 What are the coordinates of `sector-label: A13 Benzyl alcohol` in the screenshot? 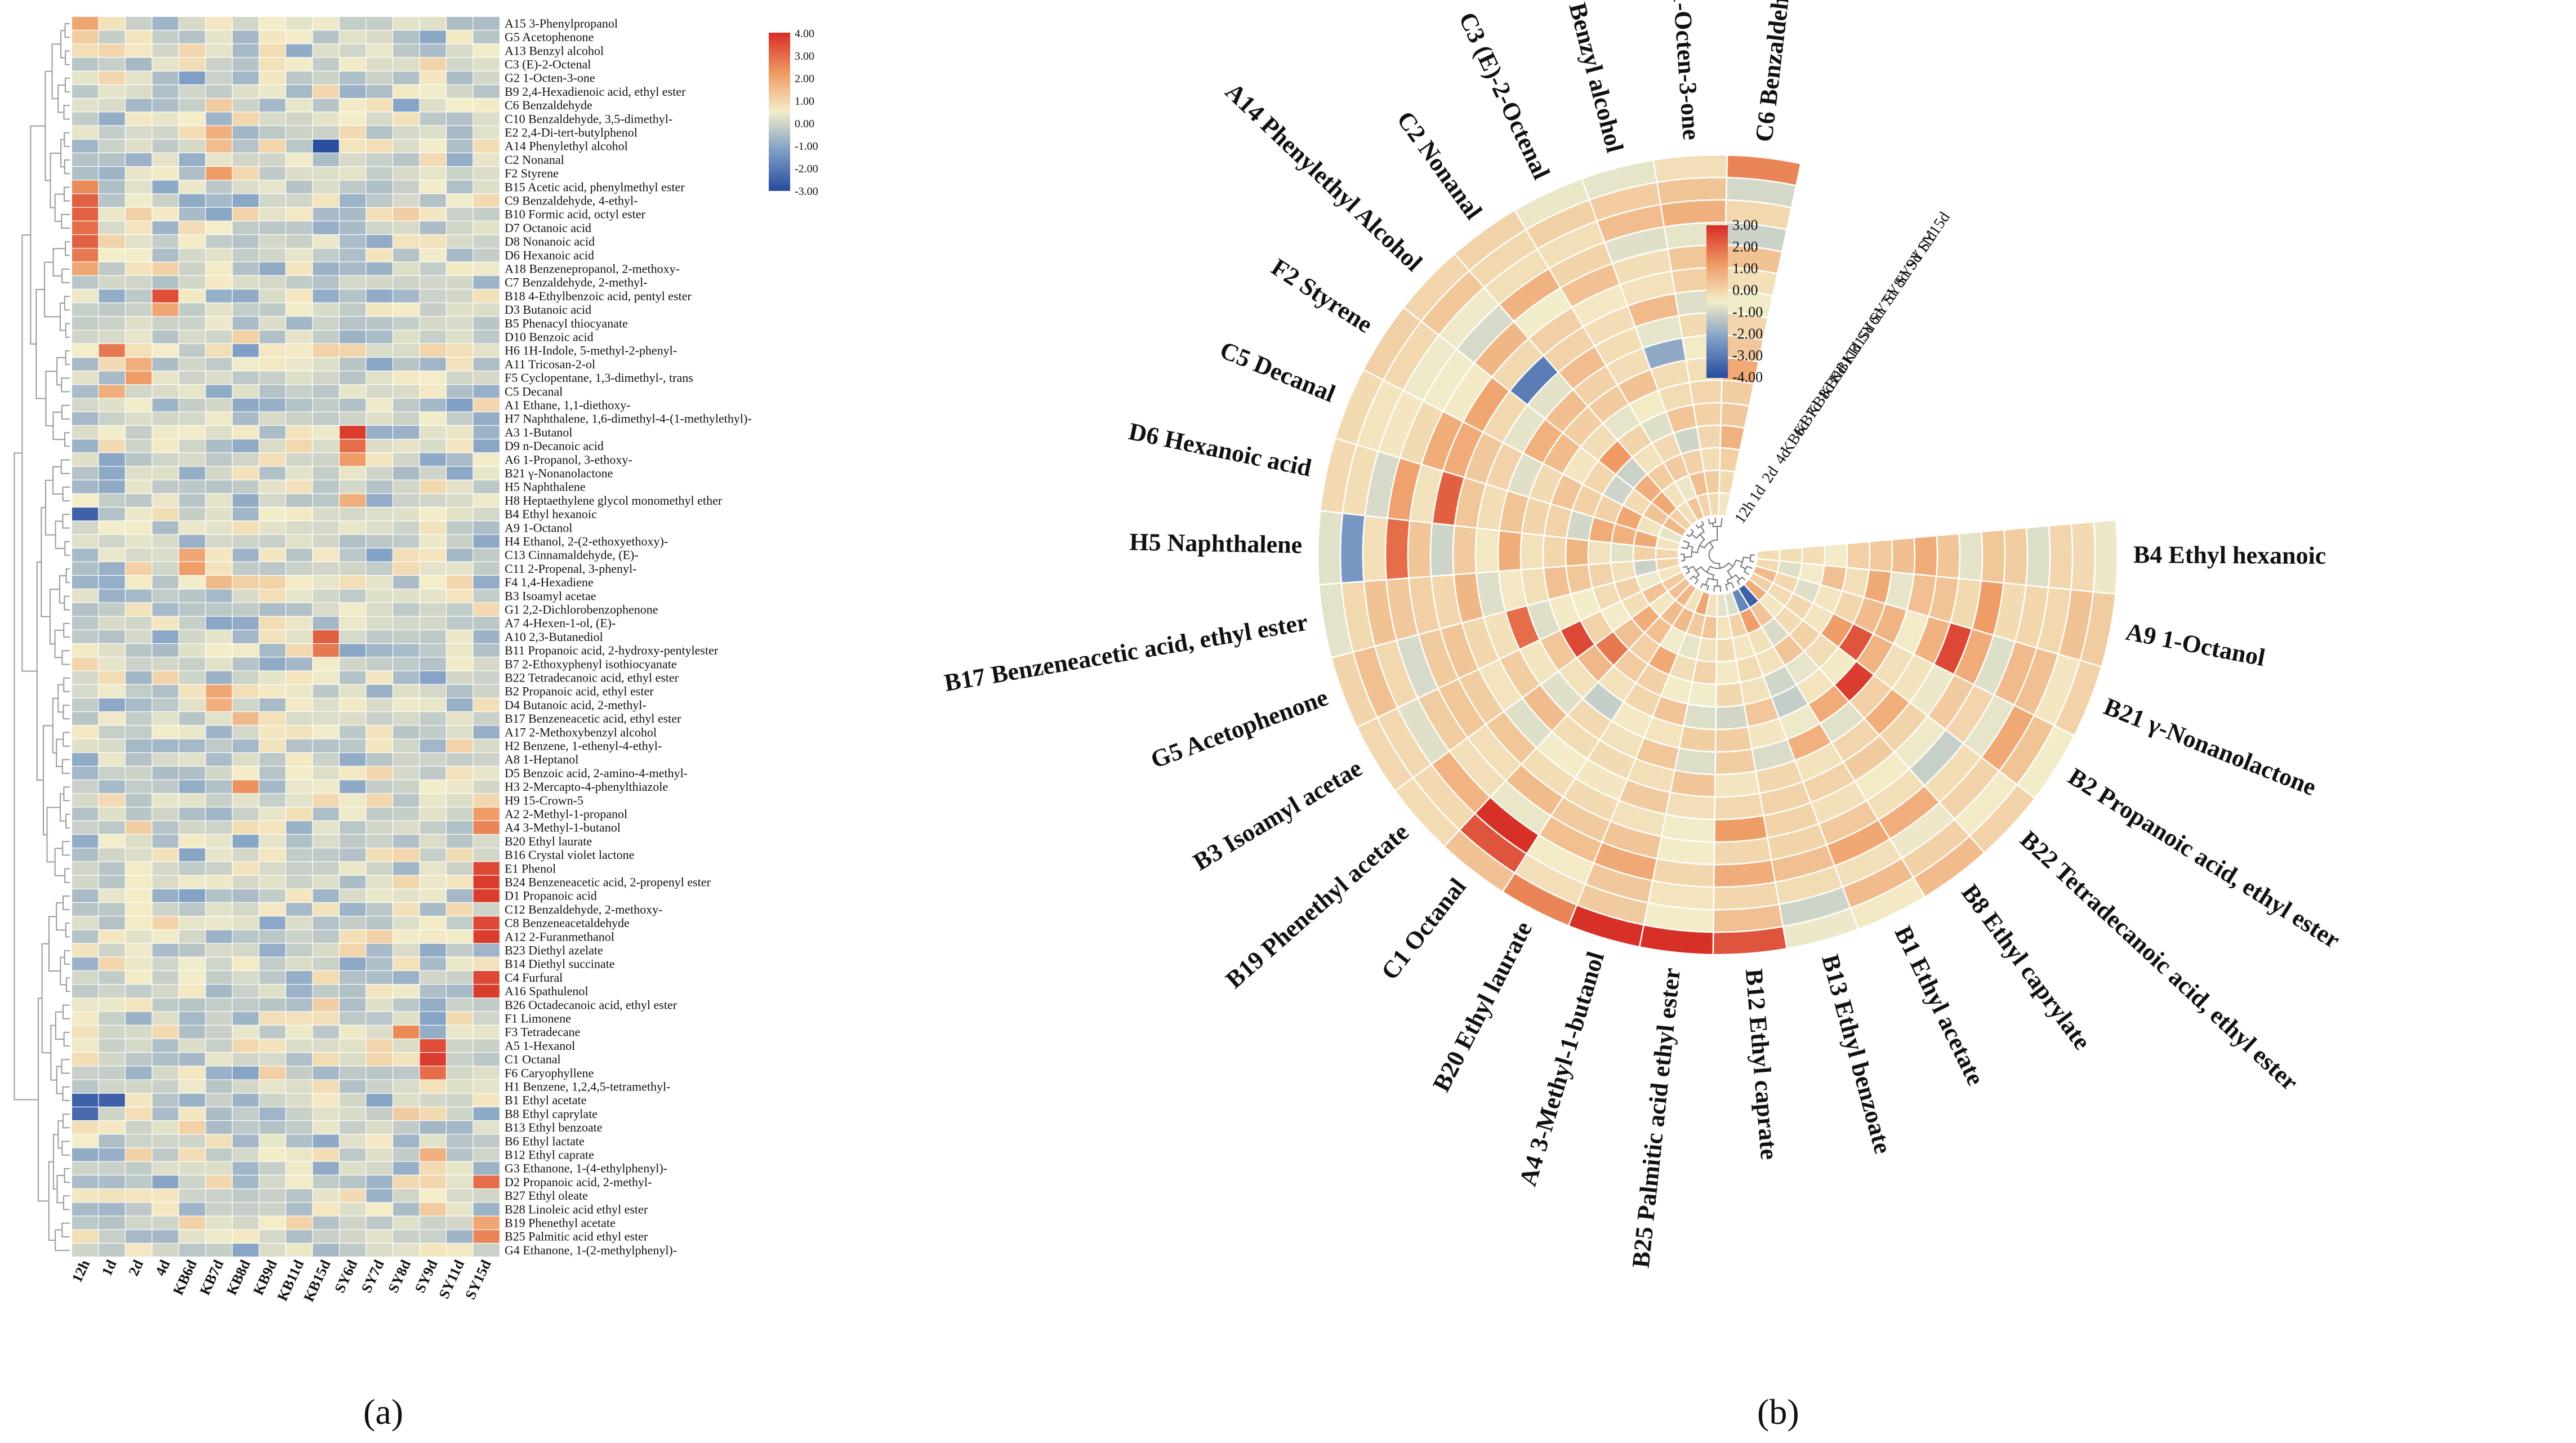 It's located at (1590, 77).